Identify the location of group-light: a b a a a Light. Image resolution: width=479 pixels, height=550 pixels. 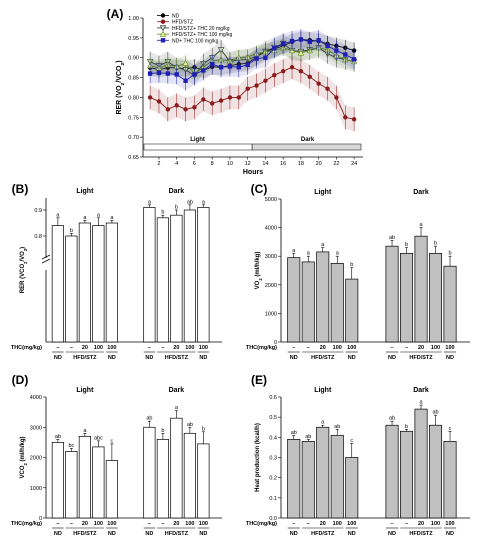
(84, 265).